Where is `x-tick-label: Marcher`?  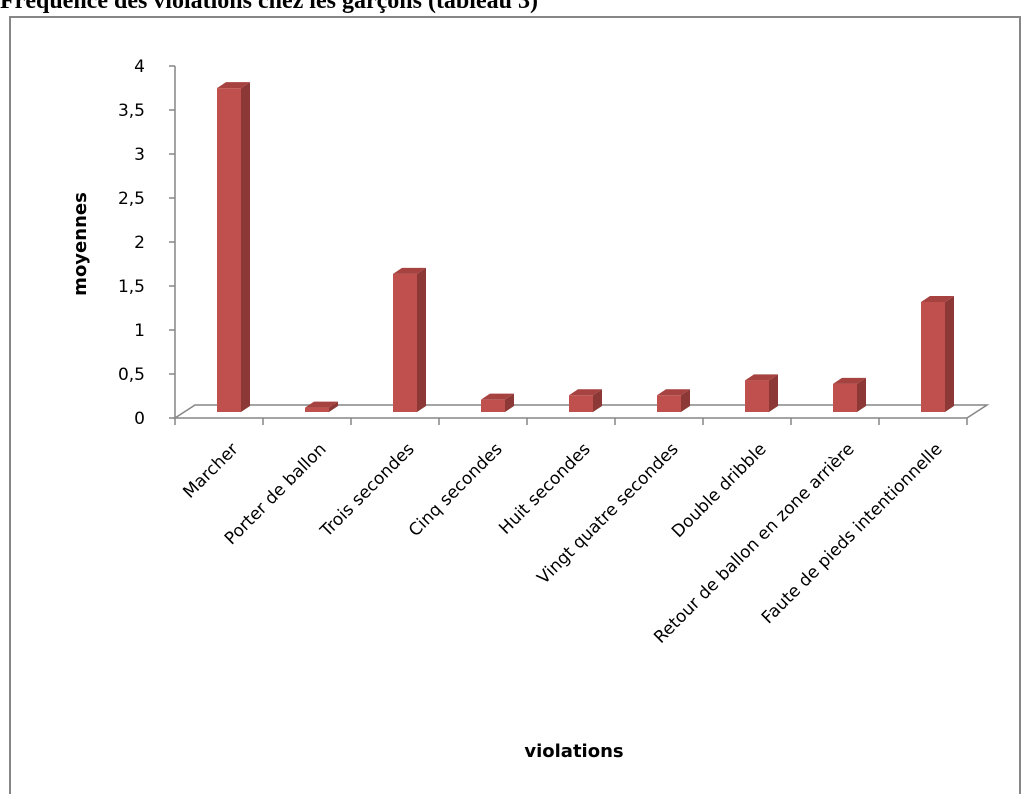 x-tick-label: Marcher is located at coordinates (210, 470).